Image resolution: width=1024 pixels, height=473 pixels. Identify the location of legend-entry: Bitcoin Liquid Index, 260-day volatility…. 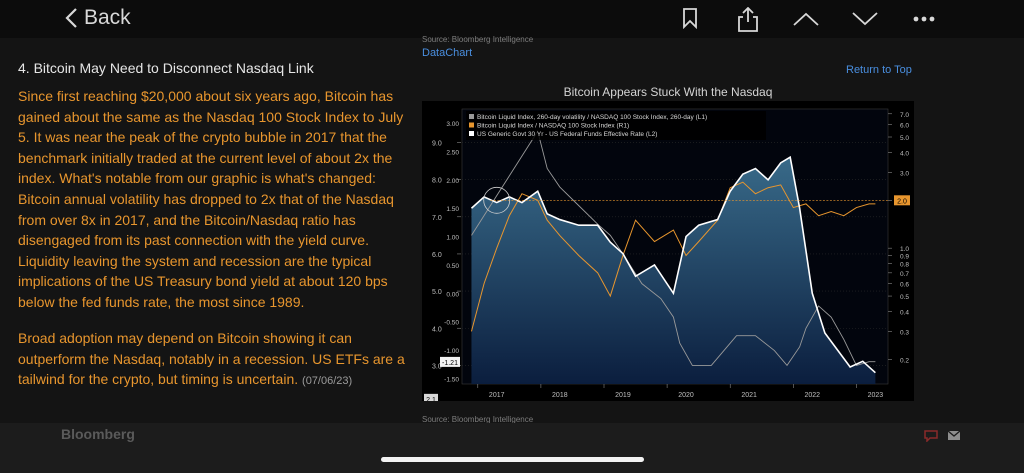
(592, 117).